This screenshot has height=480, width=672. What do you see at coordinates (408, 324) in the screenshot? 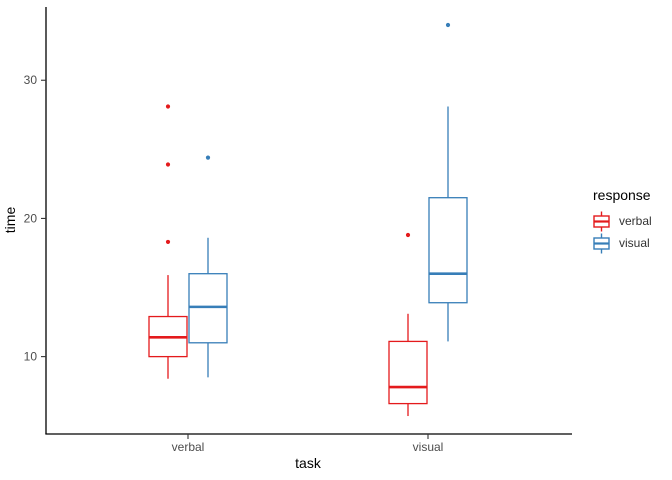
I see `boxplot-visual-verbal` at bounding box center [408, 324].